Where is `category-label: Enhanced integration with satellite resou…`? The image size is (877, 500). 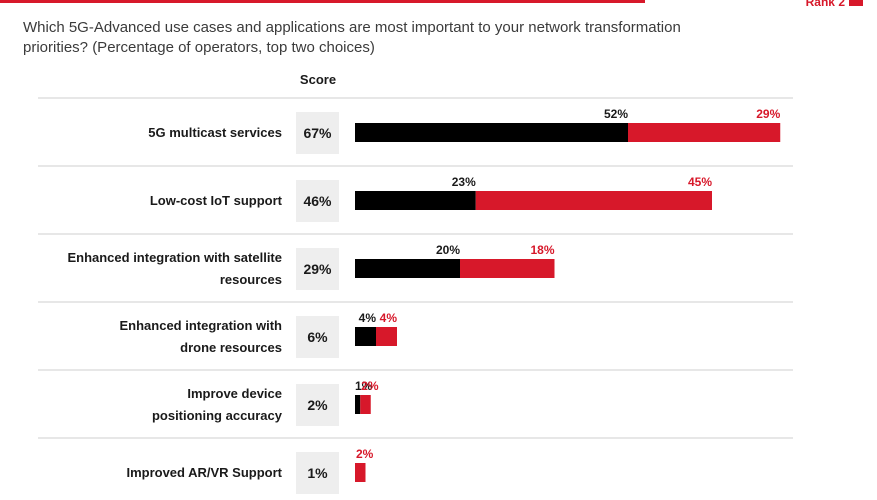 category-label: Enhanced integration with satellite resou… is located at coordinates (174, 268).